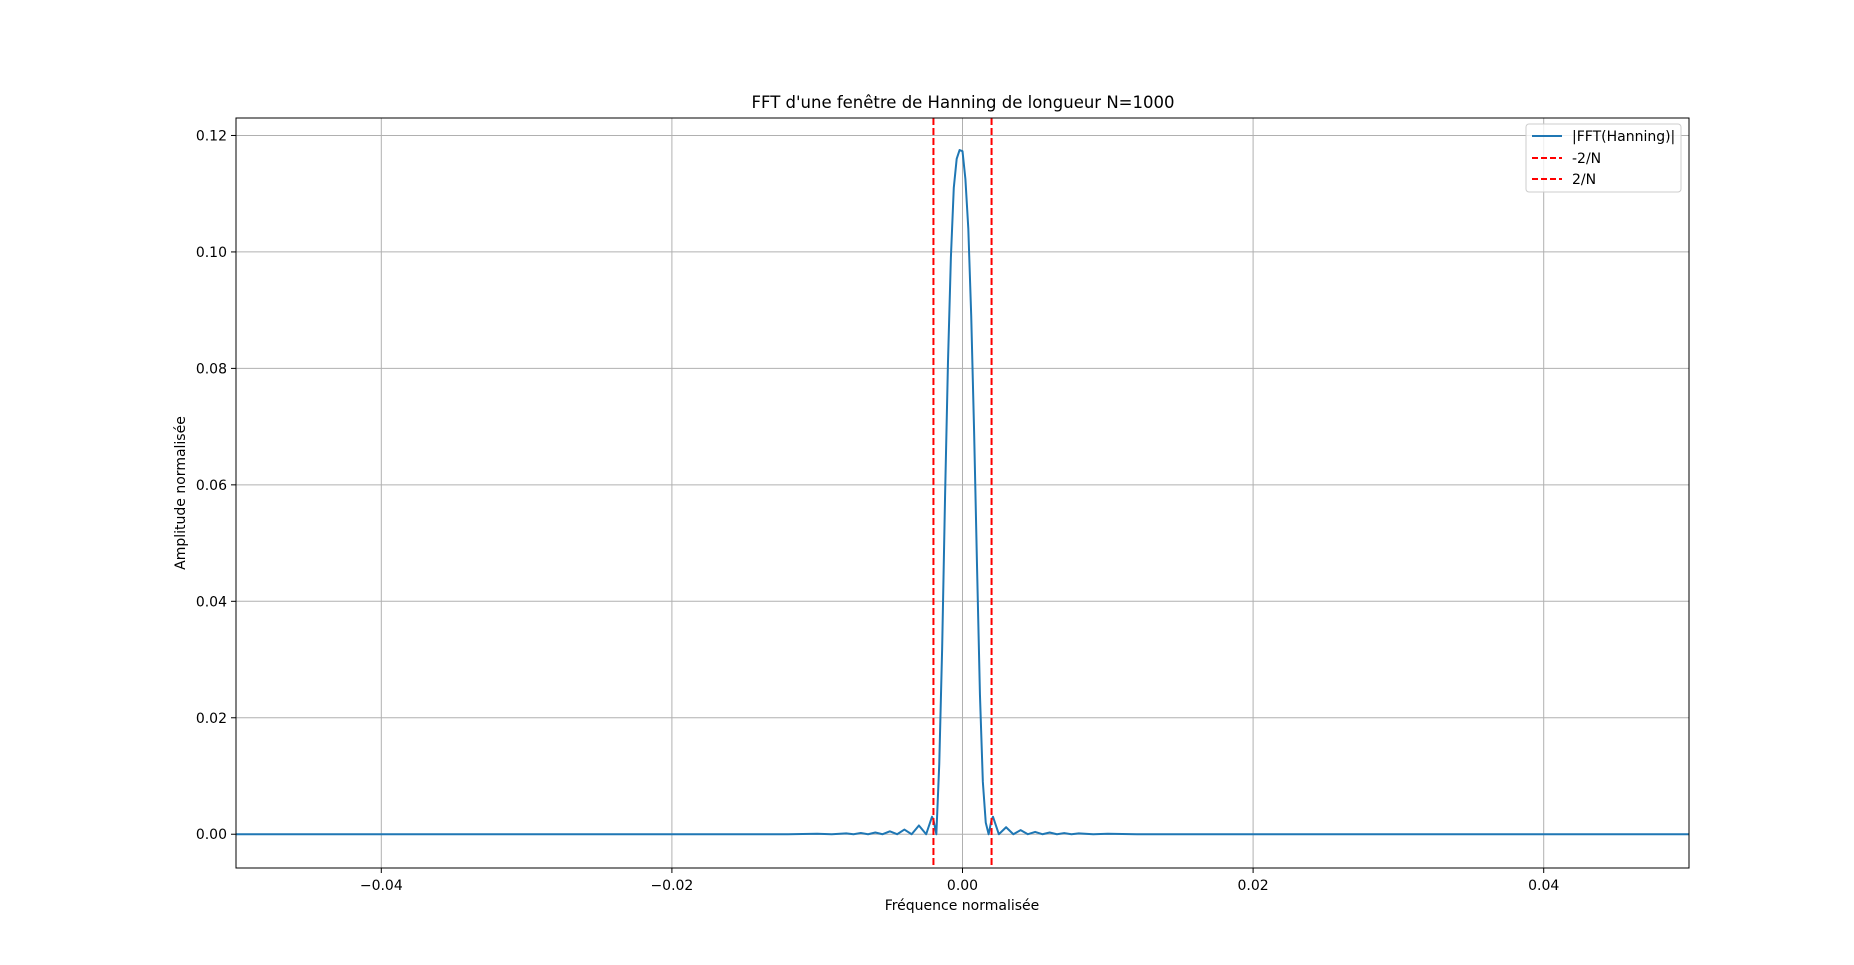 Image resolution: width=1854 pixels, height=965 pixels. I want to click on x-tick-label: −0.04, so click(381, 886).